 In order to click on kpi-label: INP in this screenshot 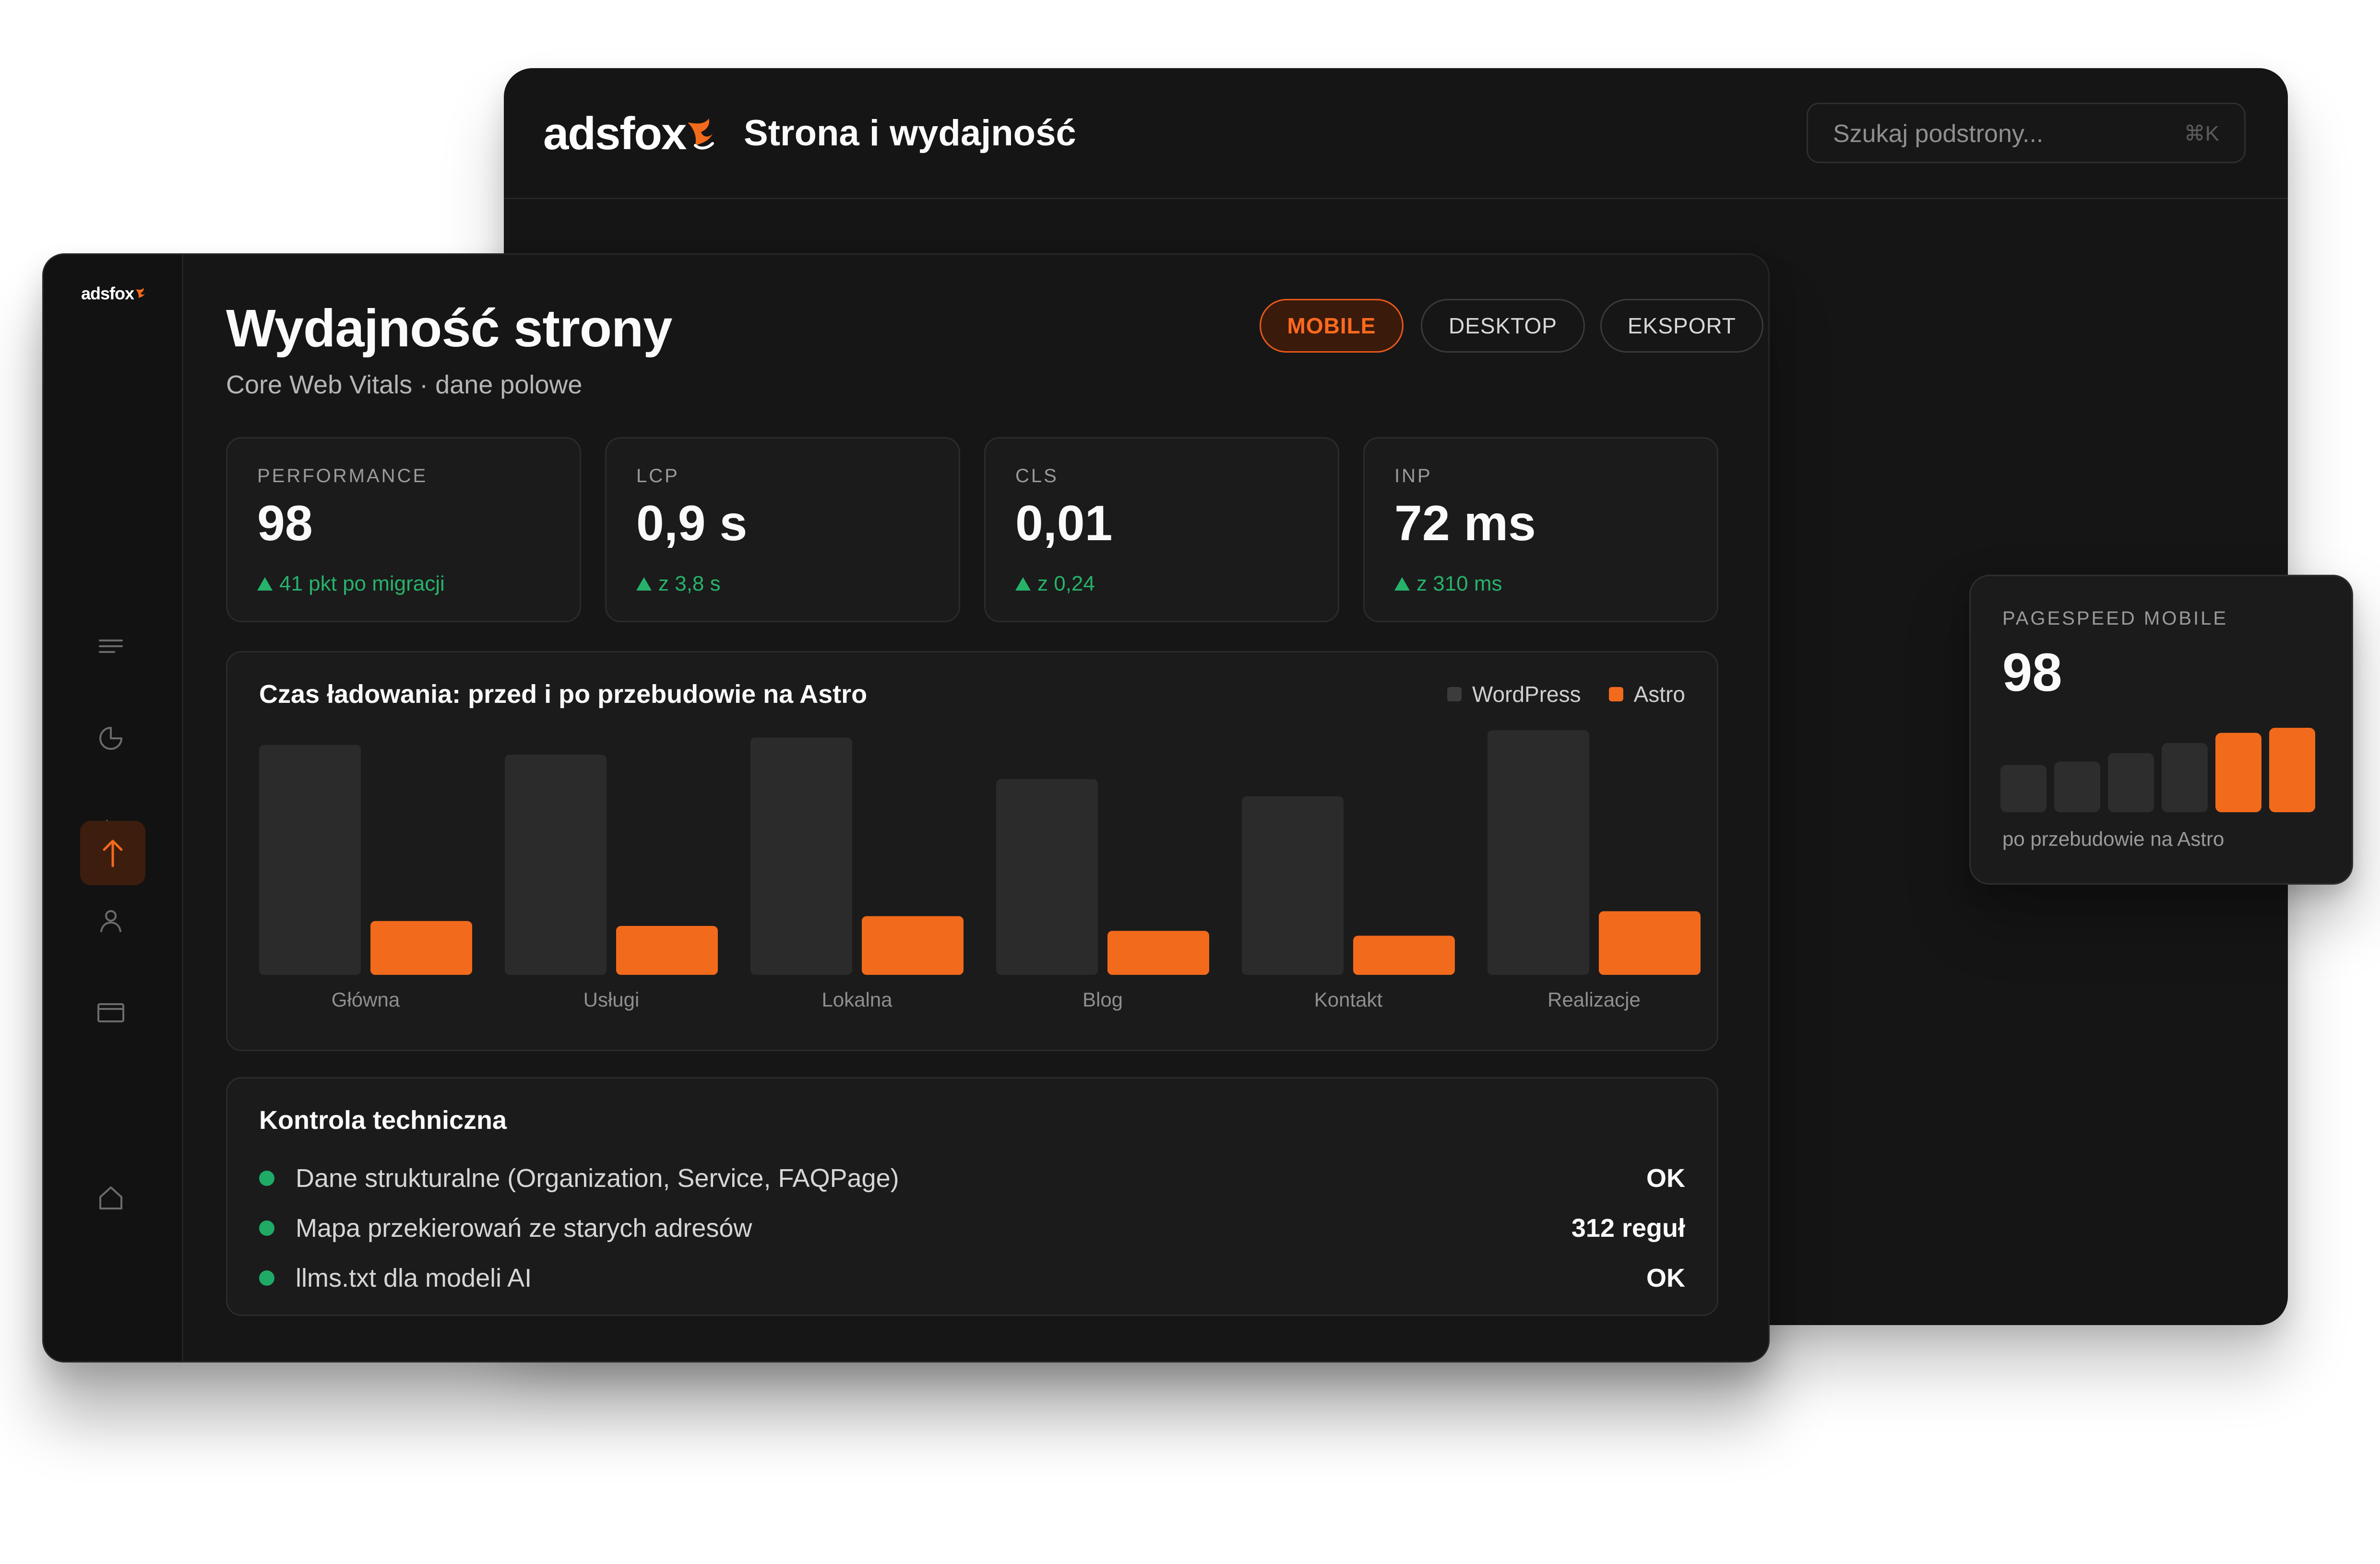, I will do `click(1413, 475)`.